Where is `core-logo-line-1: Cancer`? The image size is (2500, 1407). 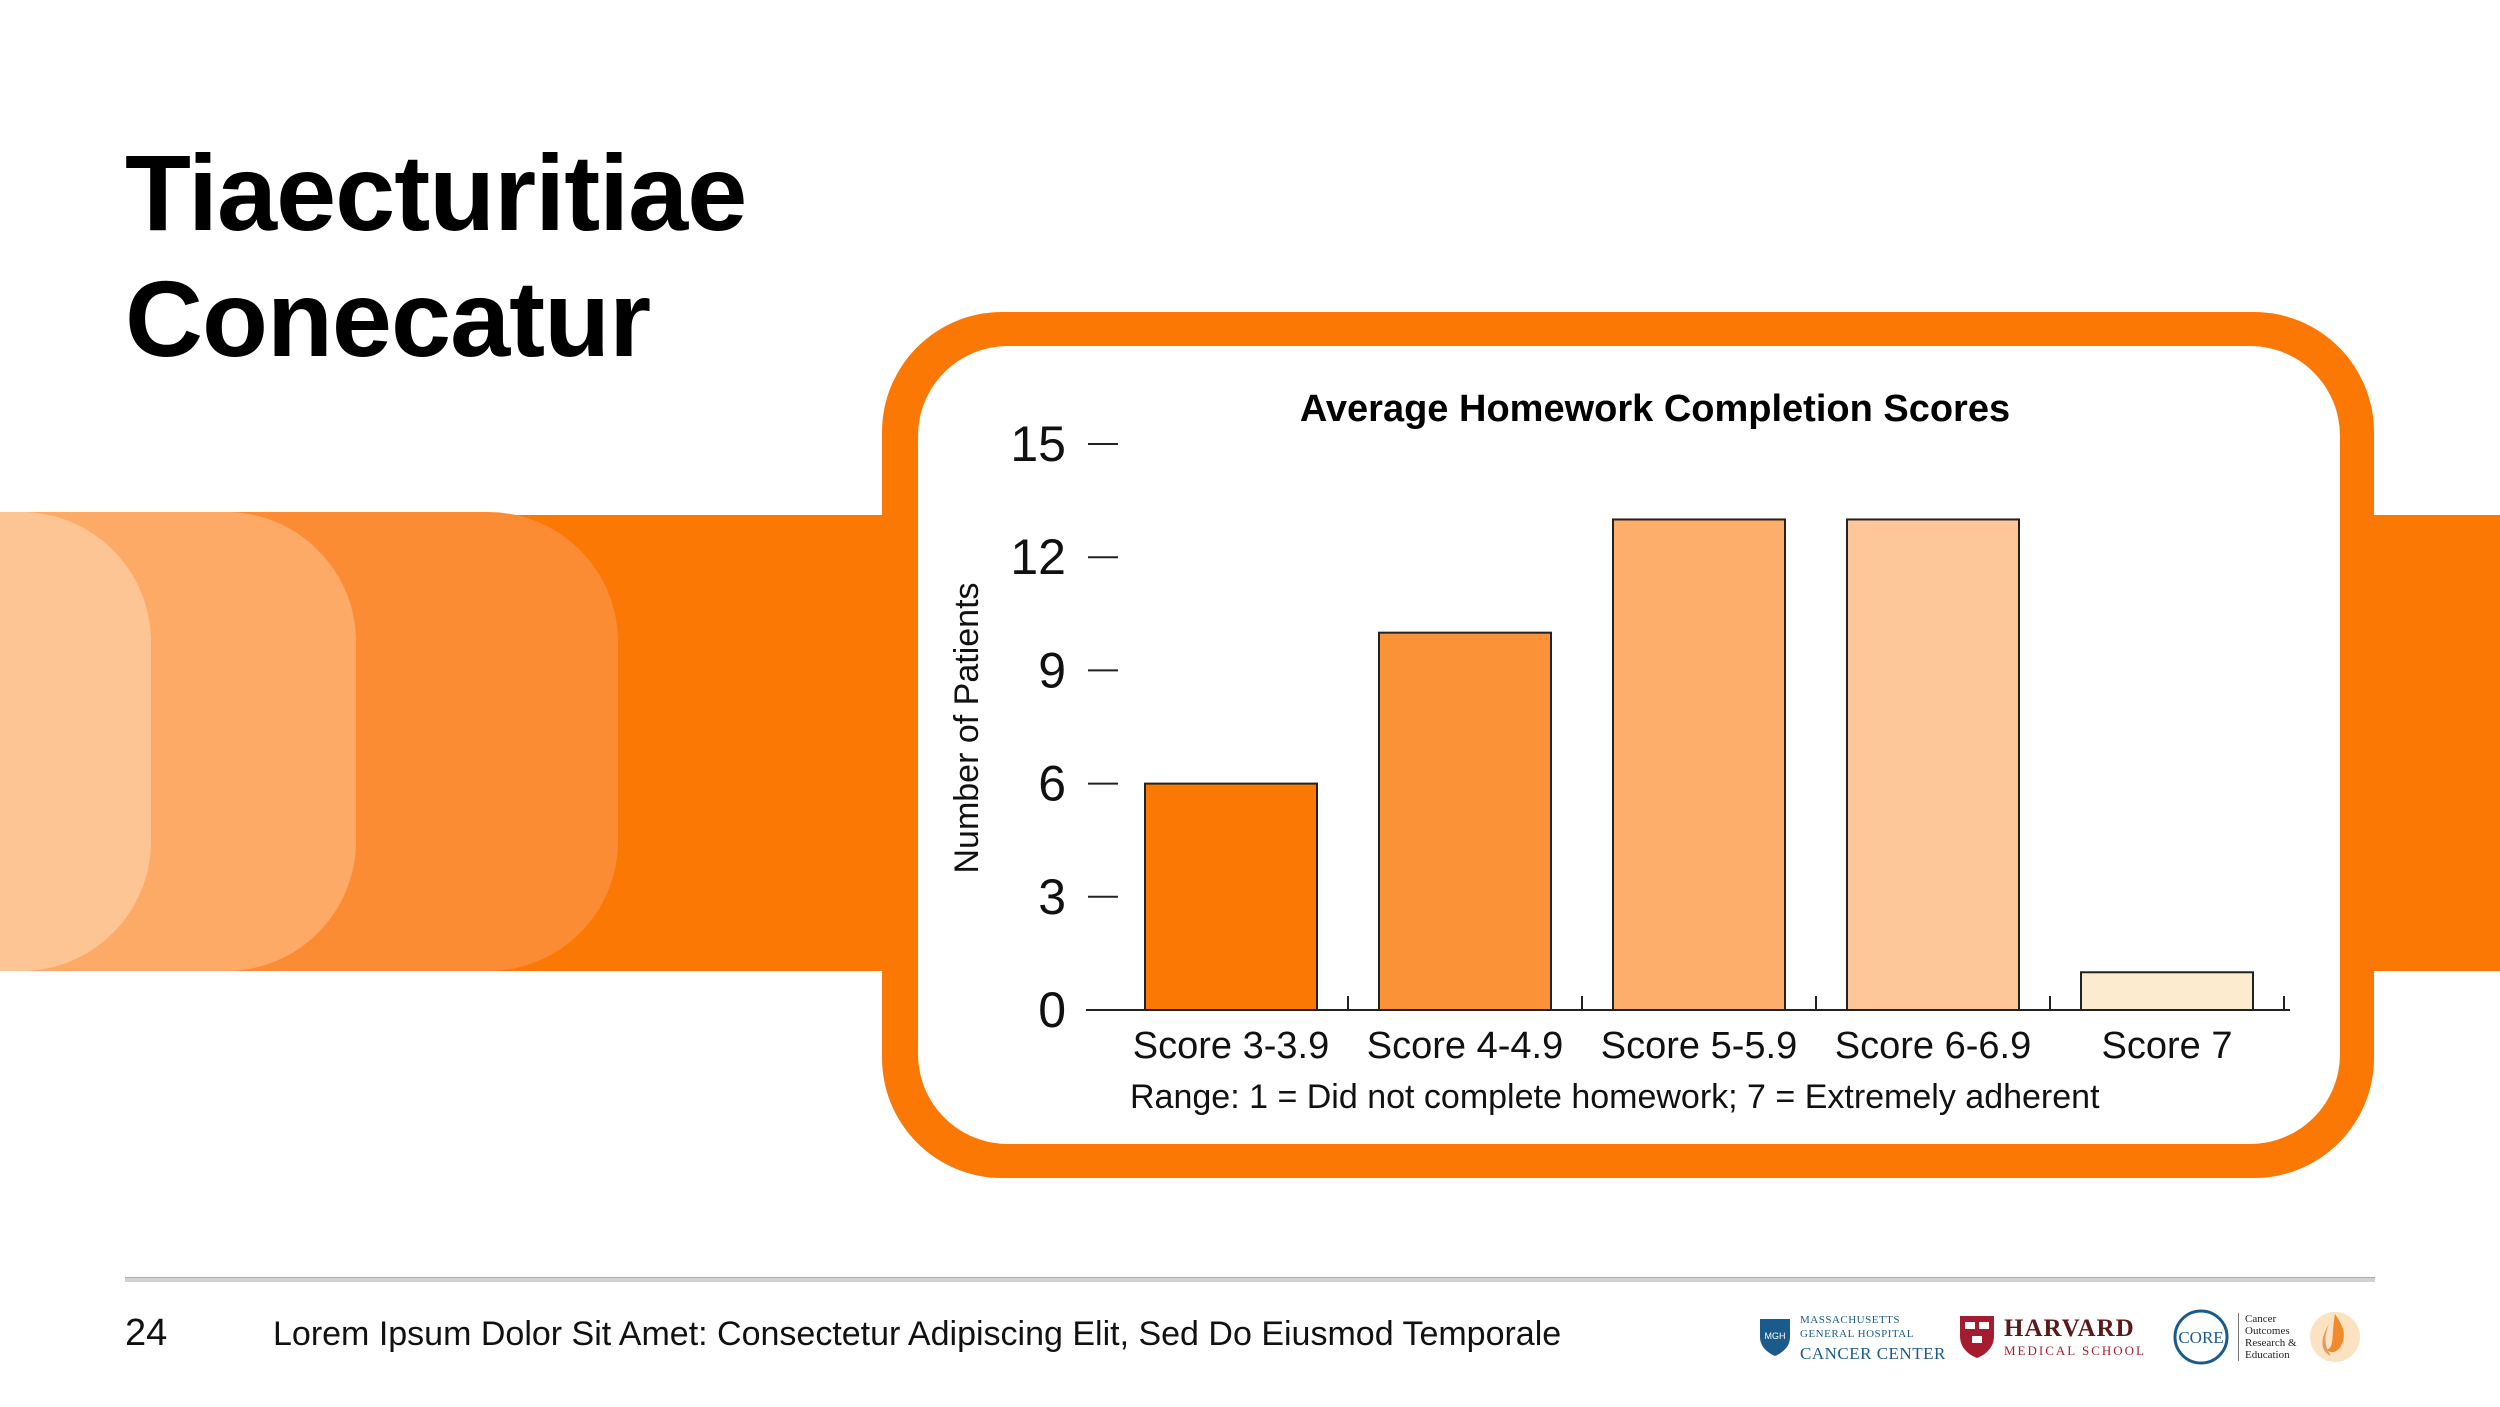 core-logo-line-1: Cancer is located at coordinates (2261, 1319).